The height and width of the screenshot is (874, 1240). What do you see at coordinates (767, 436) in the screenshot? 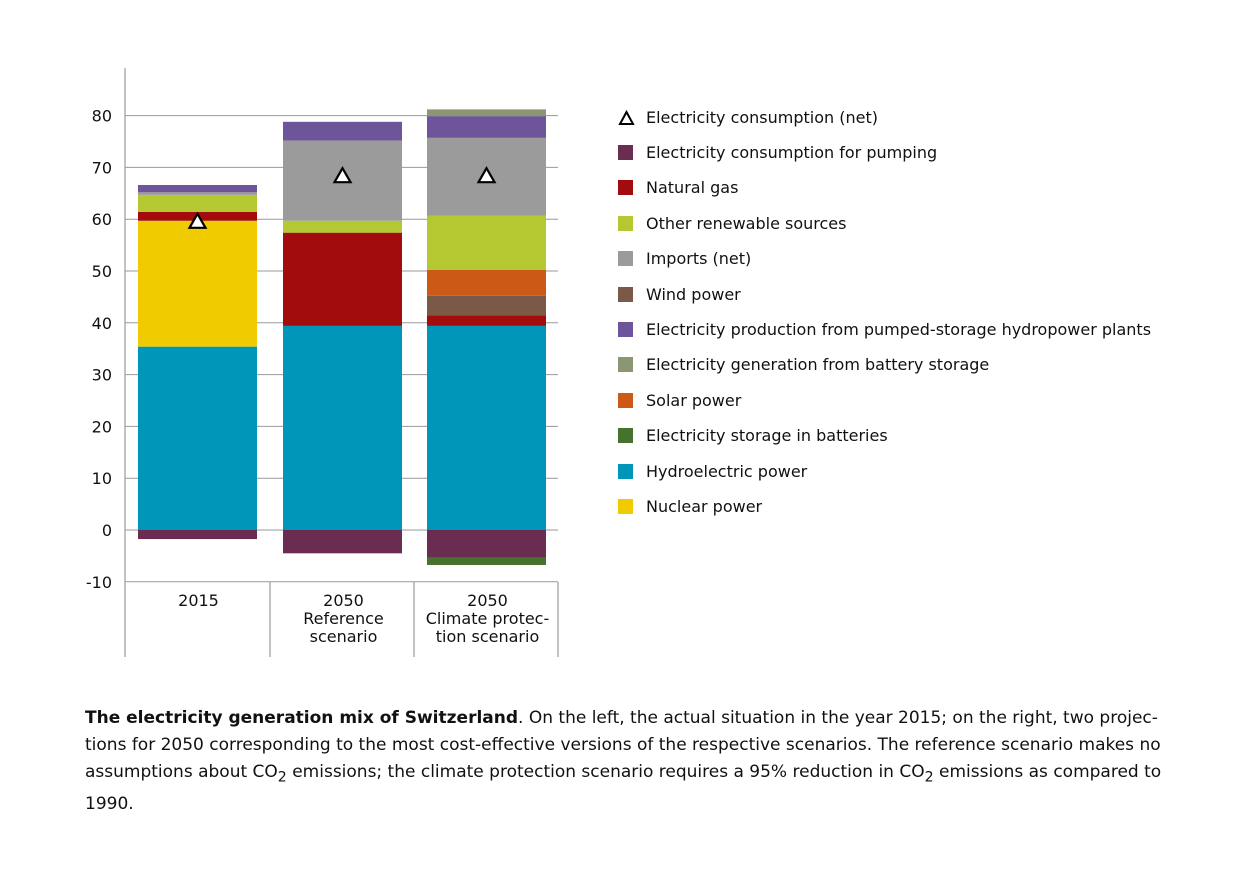
I see `legend-label: Electricity storage in batteries` at bounding box center [767, 436].